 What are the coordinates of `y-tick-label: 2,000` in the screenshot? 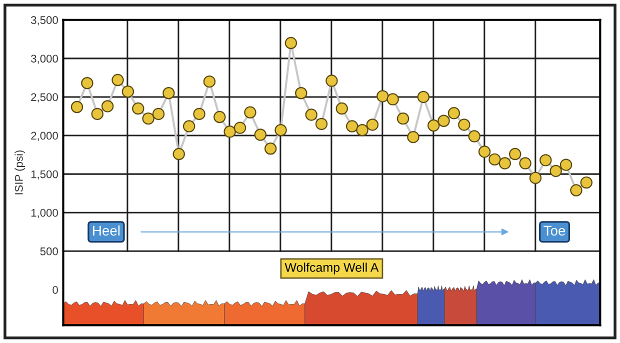 It's located at (44, 136).